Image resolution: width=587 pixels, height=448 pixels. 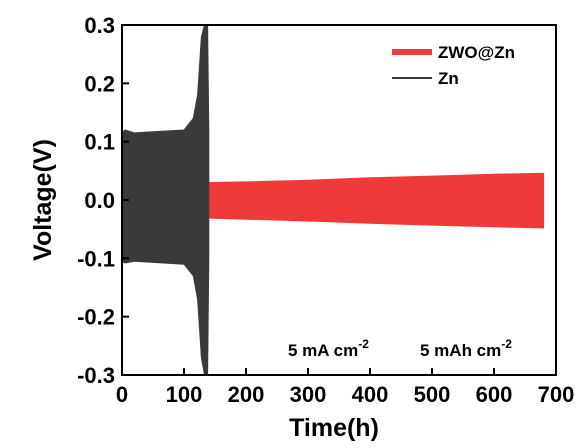 What do you see at coordinates (466, 348) in the screenshot?
I see `annotation-text: 5 mAh cm-2` at bounding box center [466, 348].